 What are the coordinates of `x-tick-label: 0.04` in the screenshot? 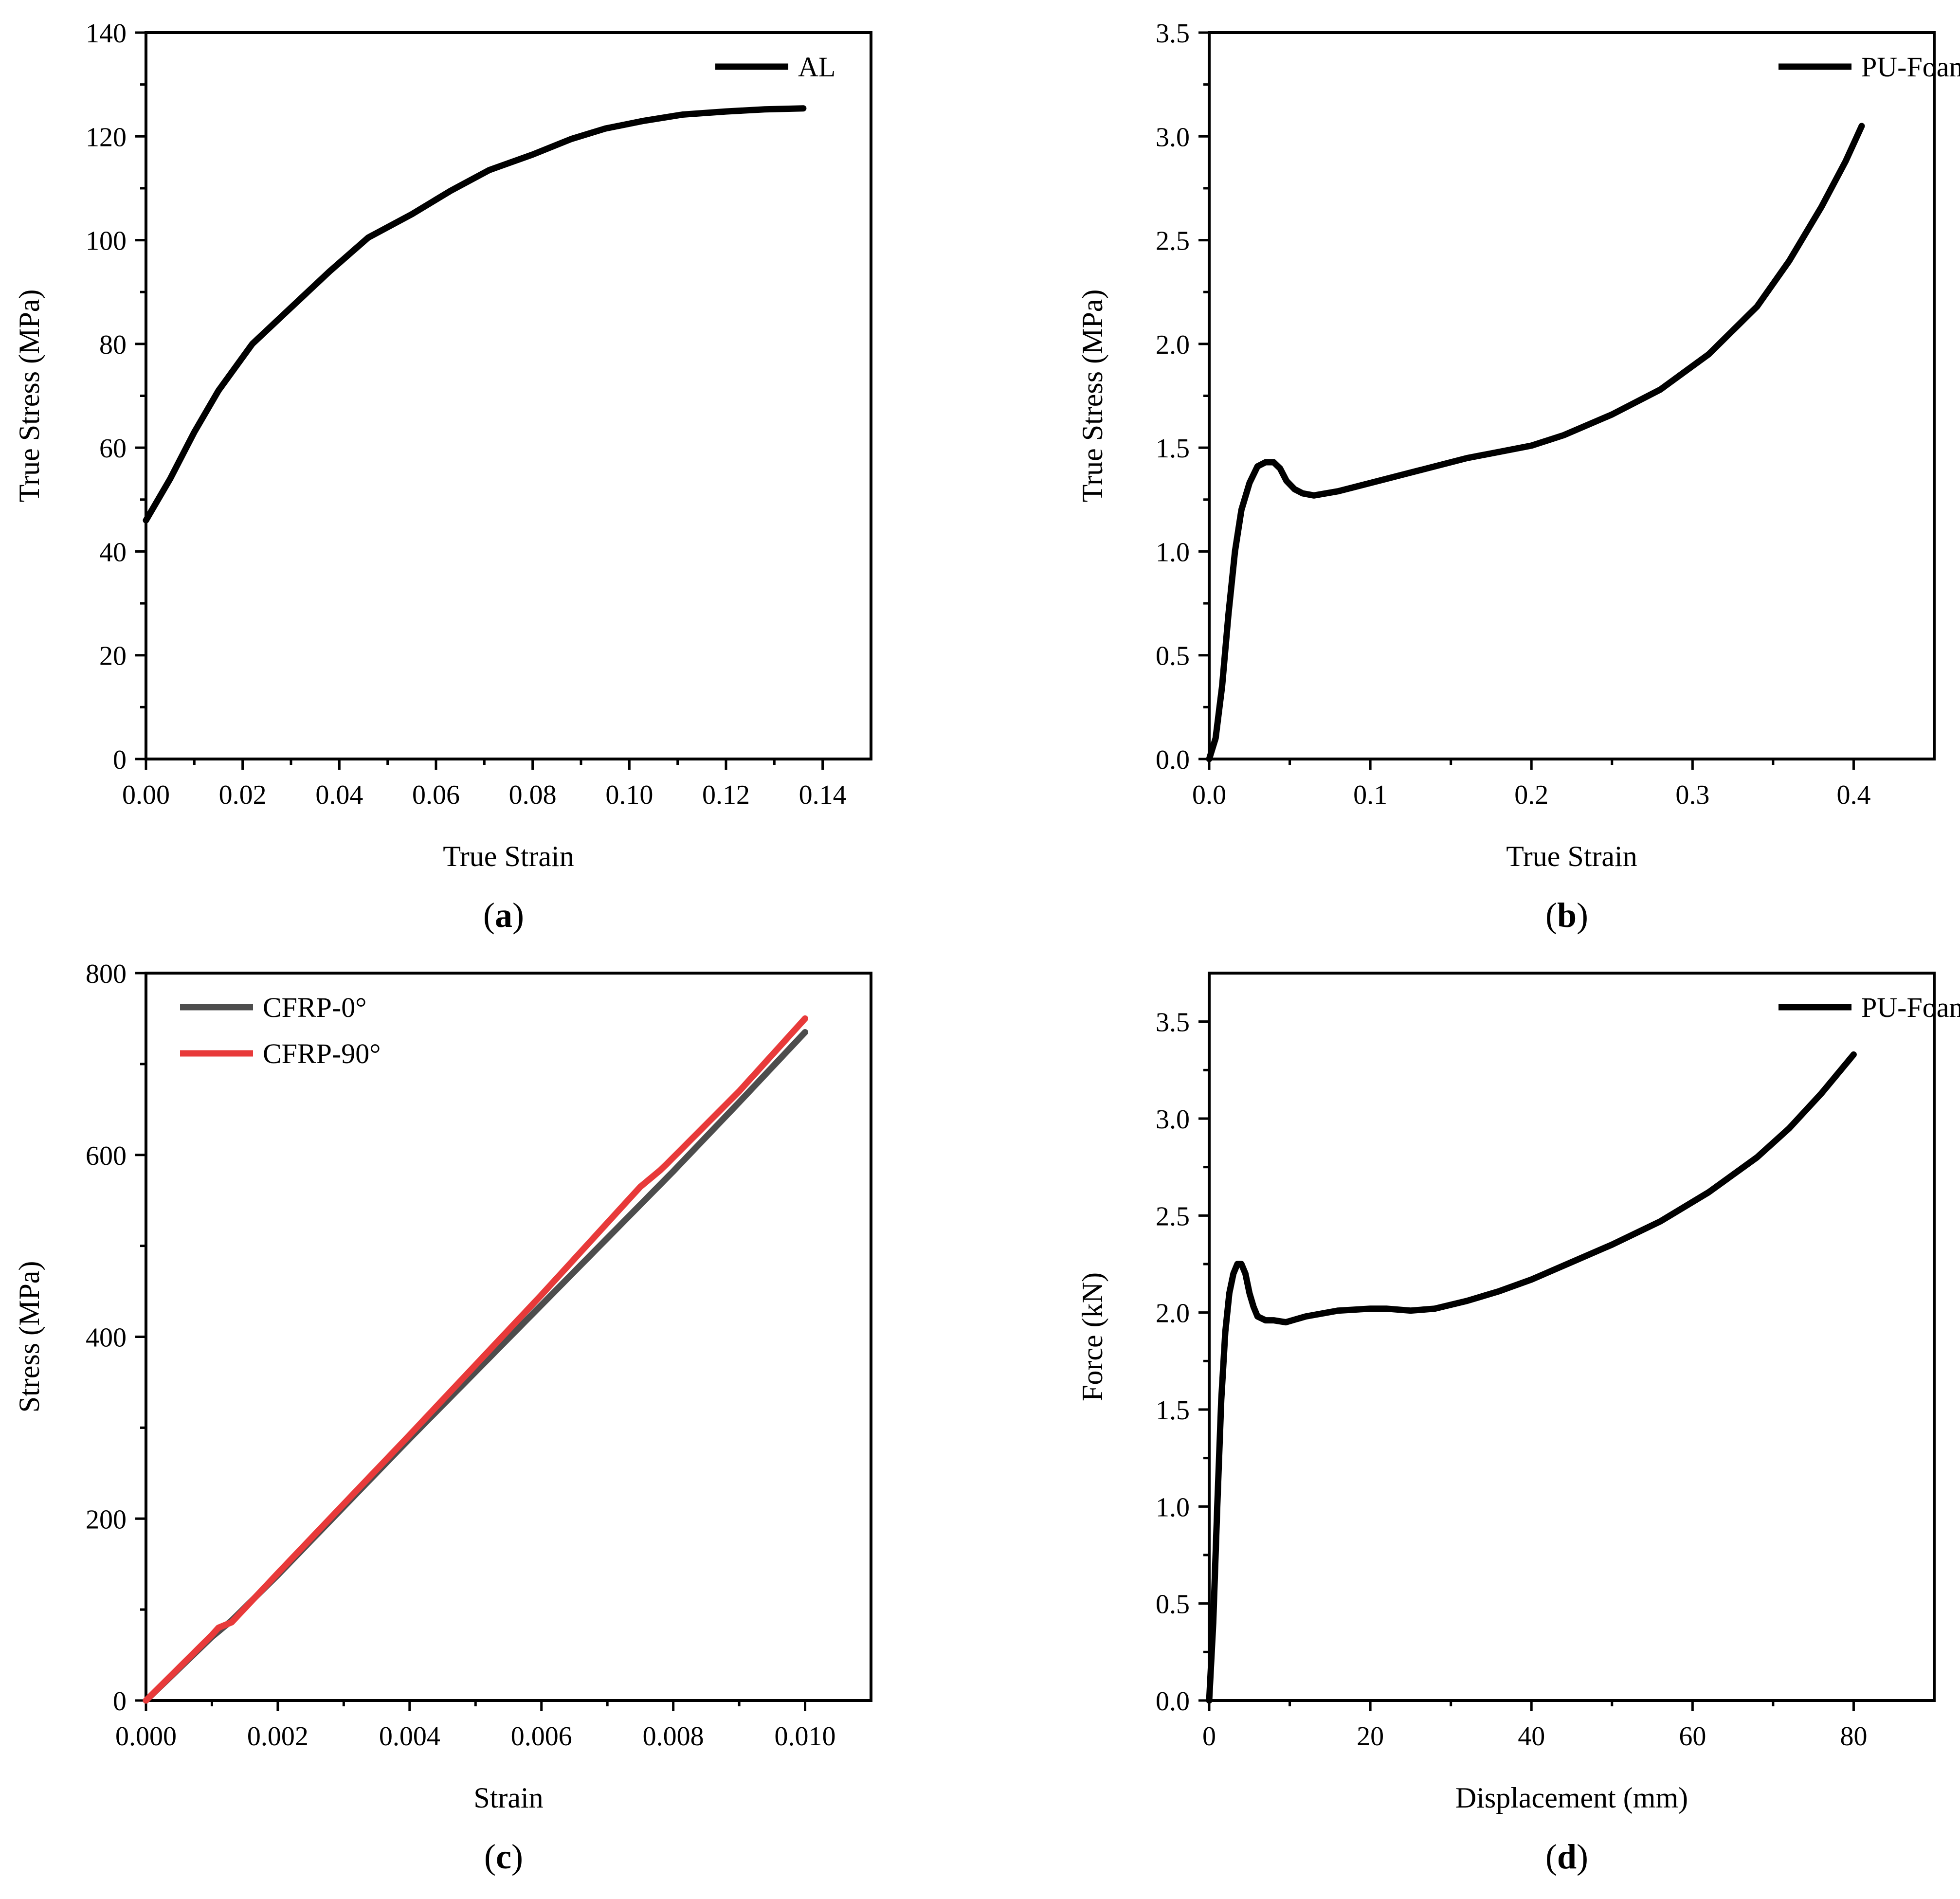 It's located at (339, 795).